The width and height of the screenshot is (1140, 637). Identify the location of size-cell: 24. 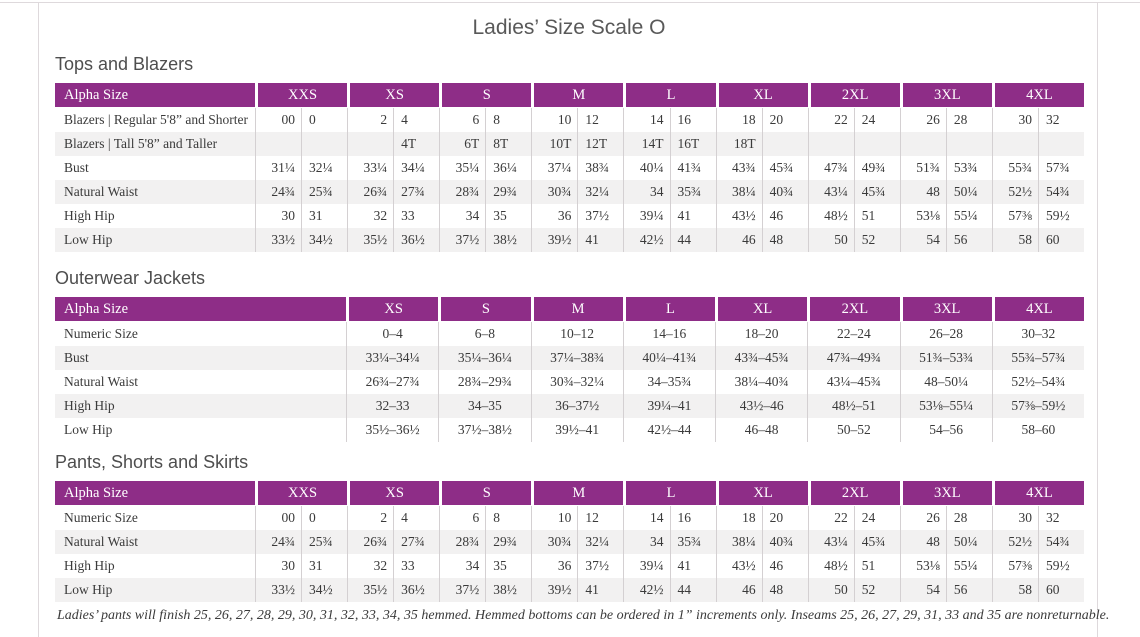
(876, 120).